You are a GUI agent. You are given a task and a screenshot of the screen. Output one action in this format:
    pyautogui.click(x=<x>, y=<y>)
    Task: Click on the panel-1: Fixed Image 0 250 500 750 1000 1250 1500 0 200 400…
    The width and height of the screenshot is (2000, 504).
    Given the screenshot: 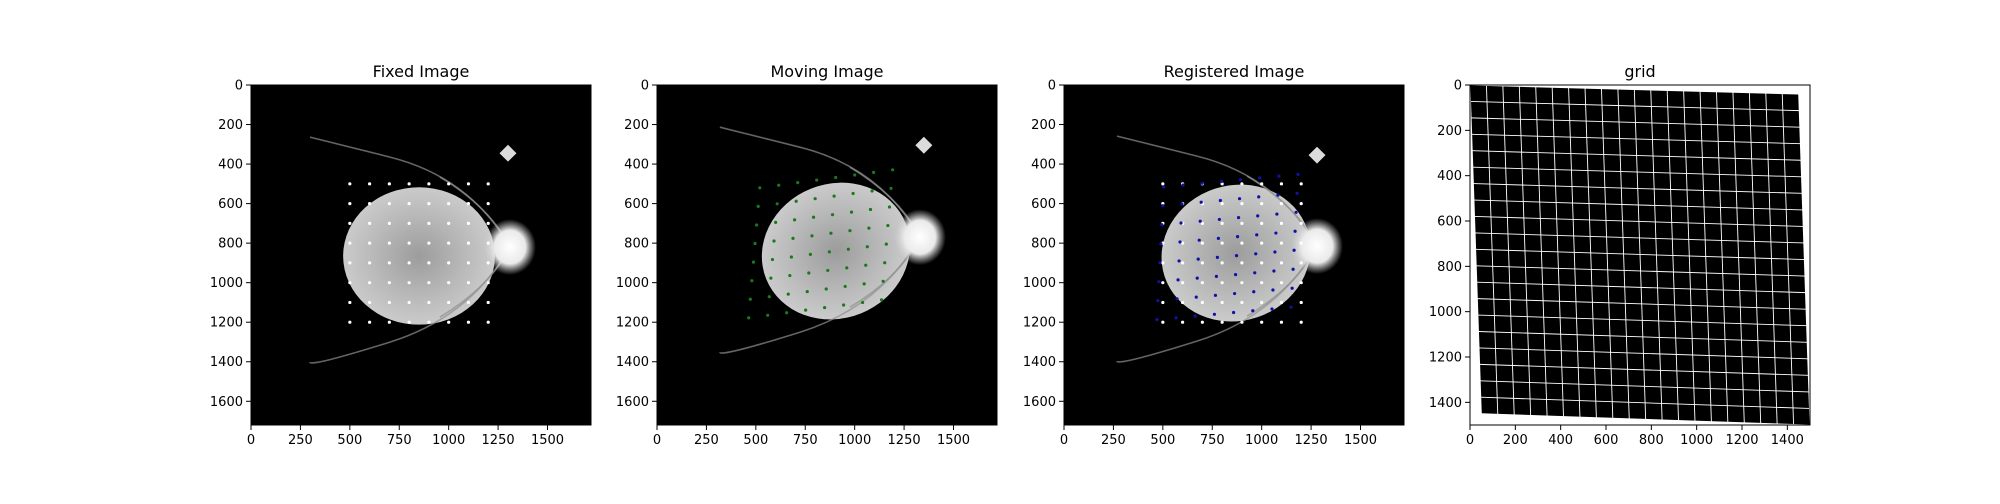 What is the action you would take?
    pyautogui.click(x=401, y=255)
    